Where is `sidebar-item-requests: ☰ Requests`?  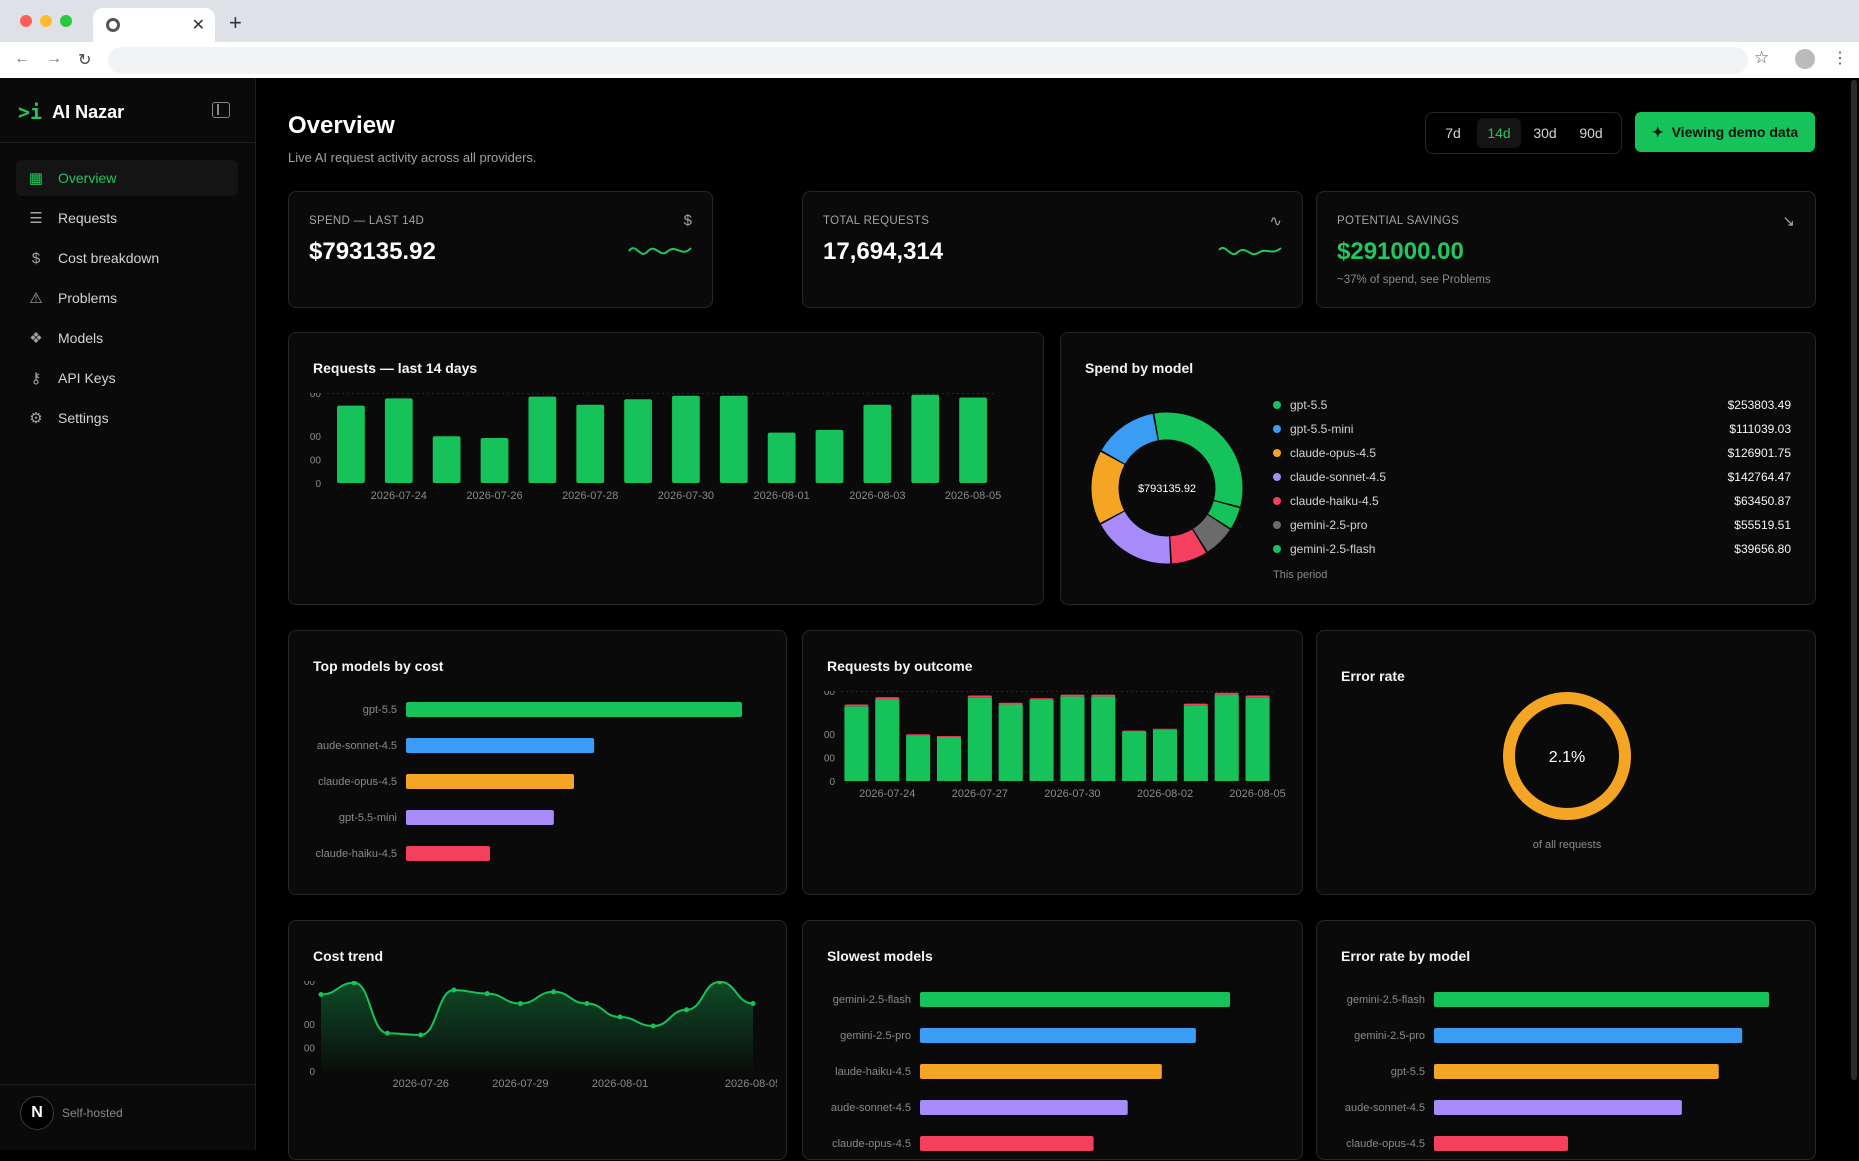
sidebar-item-requests: ☰ Requests is located at coordinates (127, 218).